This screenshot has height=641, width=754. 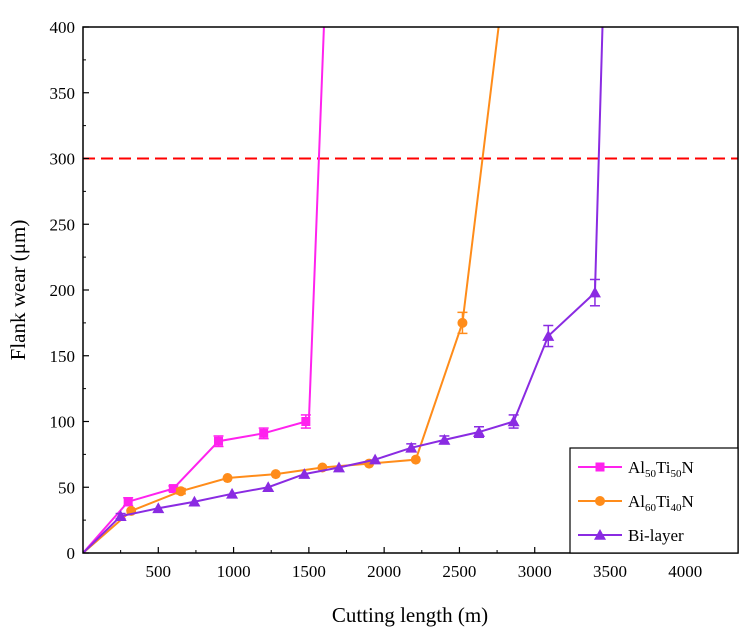 I want to click on legend-entry-2: Bi-layer, so click(x=631, y=535).